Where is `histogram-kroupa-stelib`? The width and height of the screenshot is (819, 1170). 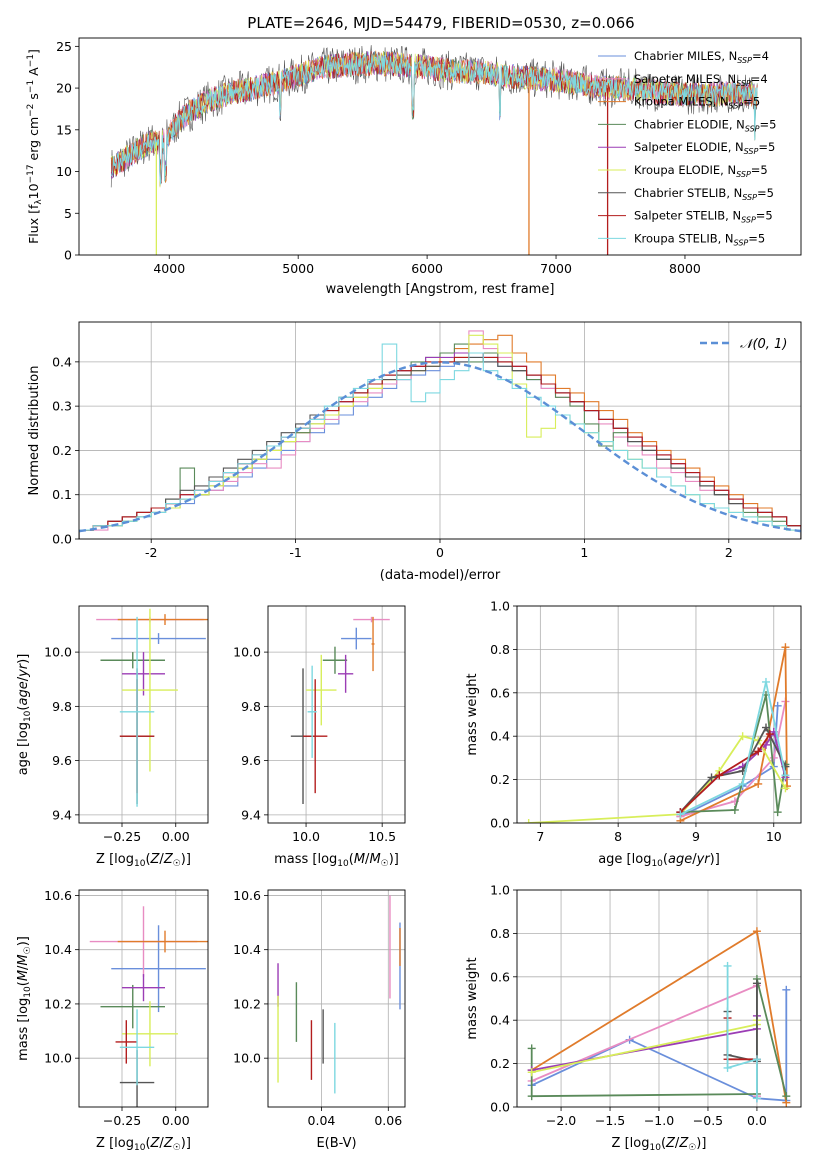
histogram-kroupa-stelib is located at coordinates (440, 441).